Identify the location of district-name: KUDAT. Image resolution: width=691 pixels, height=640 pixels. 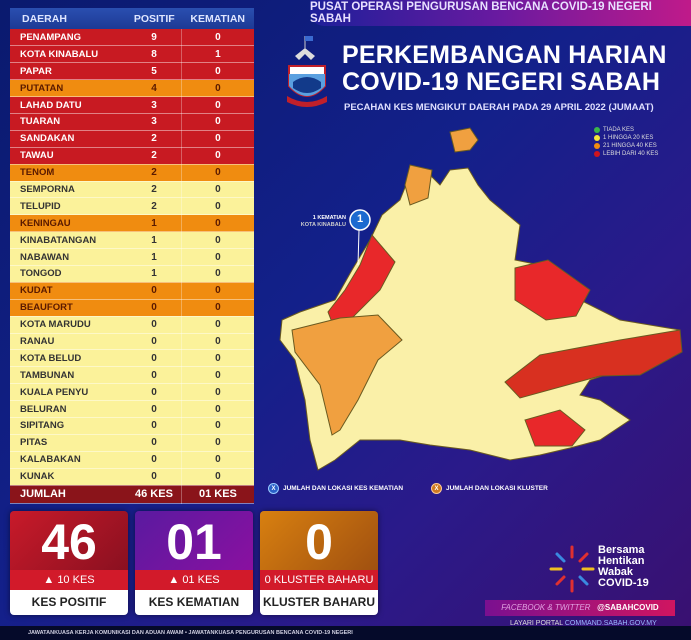
(69, 291).